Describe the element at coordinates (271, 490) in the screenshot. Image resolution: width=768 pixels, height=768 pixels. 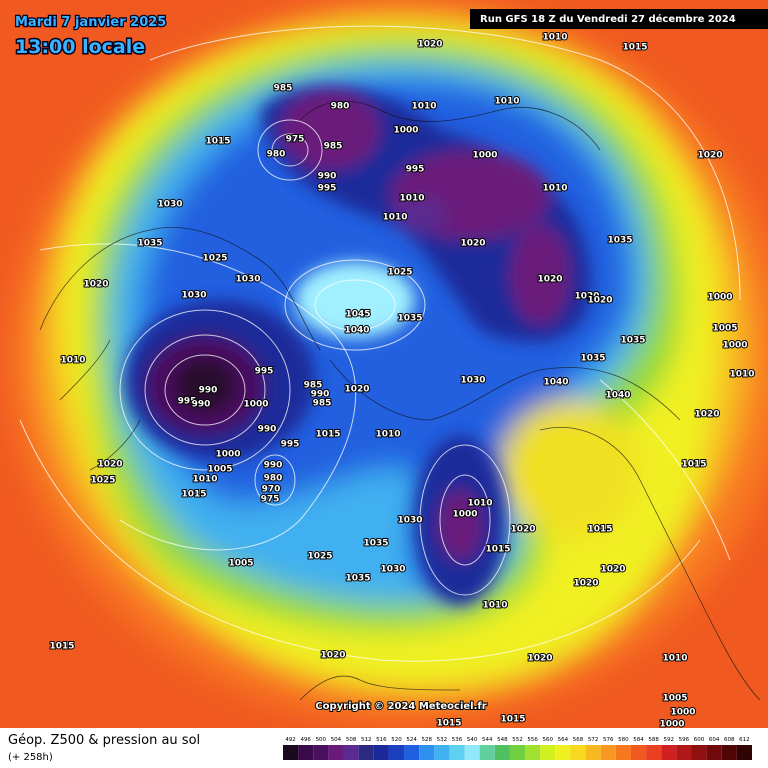
I see `isobar-label: 970` at that location.